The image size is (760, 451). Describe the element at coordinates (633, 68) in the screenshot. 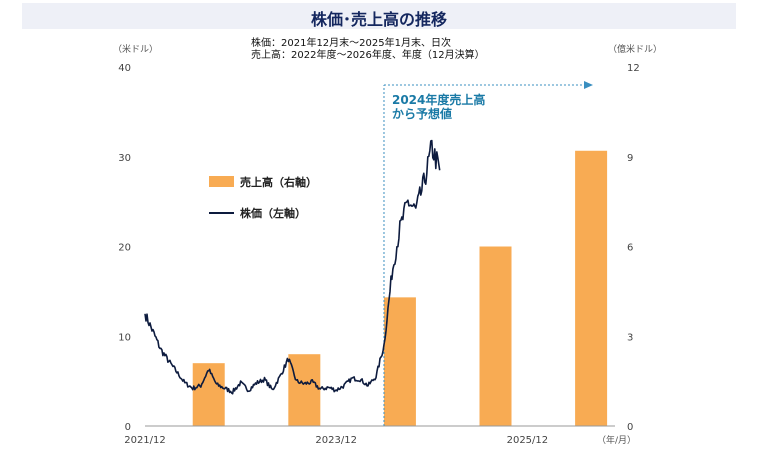

I see `right-tick-label: 12` at that location.